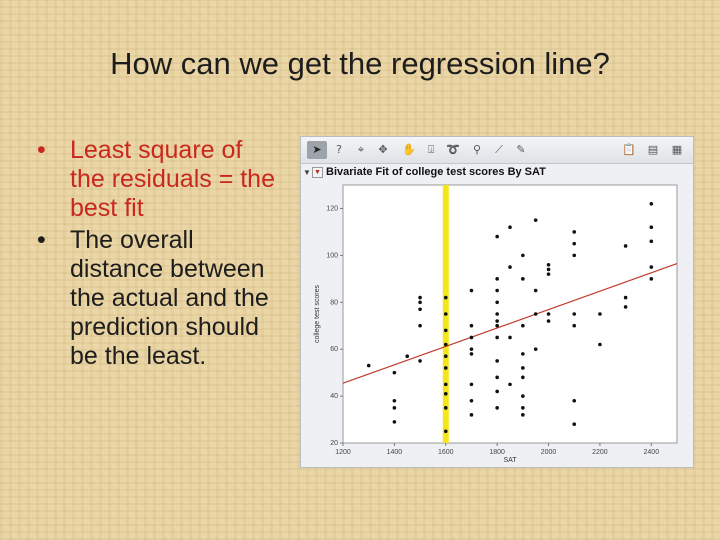 The width and height of the screenshot is (720, 540). What do you see at coordinates (332, 255) in the screenshot?
I see `y-tick-label: 100` at bounding box center [332, 255].